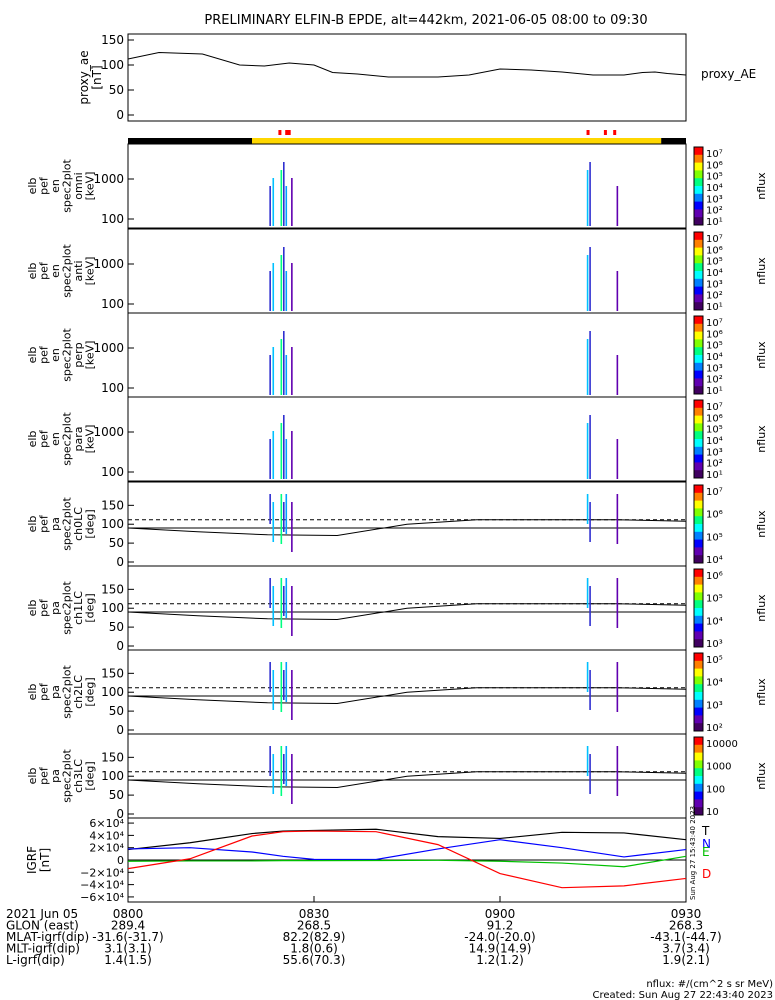 The image size is (775, 1000). I want to click on igrf-series-D, so click(407, 859).